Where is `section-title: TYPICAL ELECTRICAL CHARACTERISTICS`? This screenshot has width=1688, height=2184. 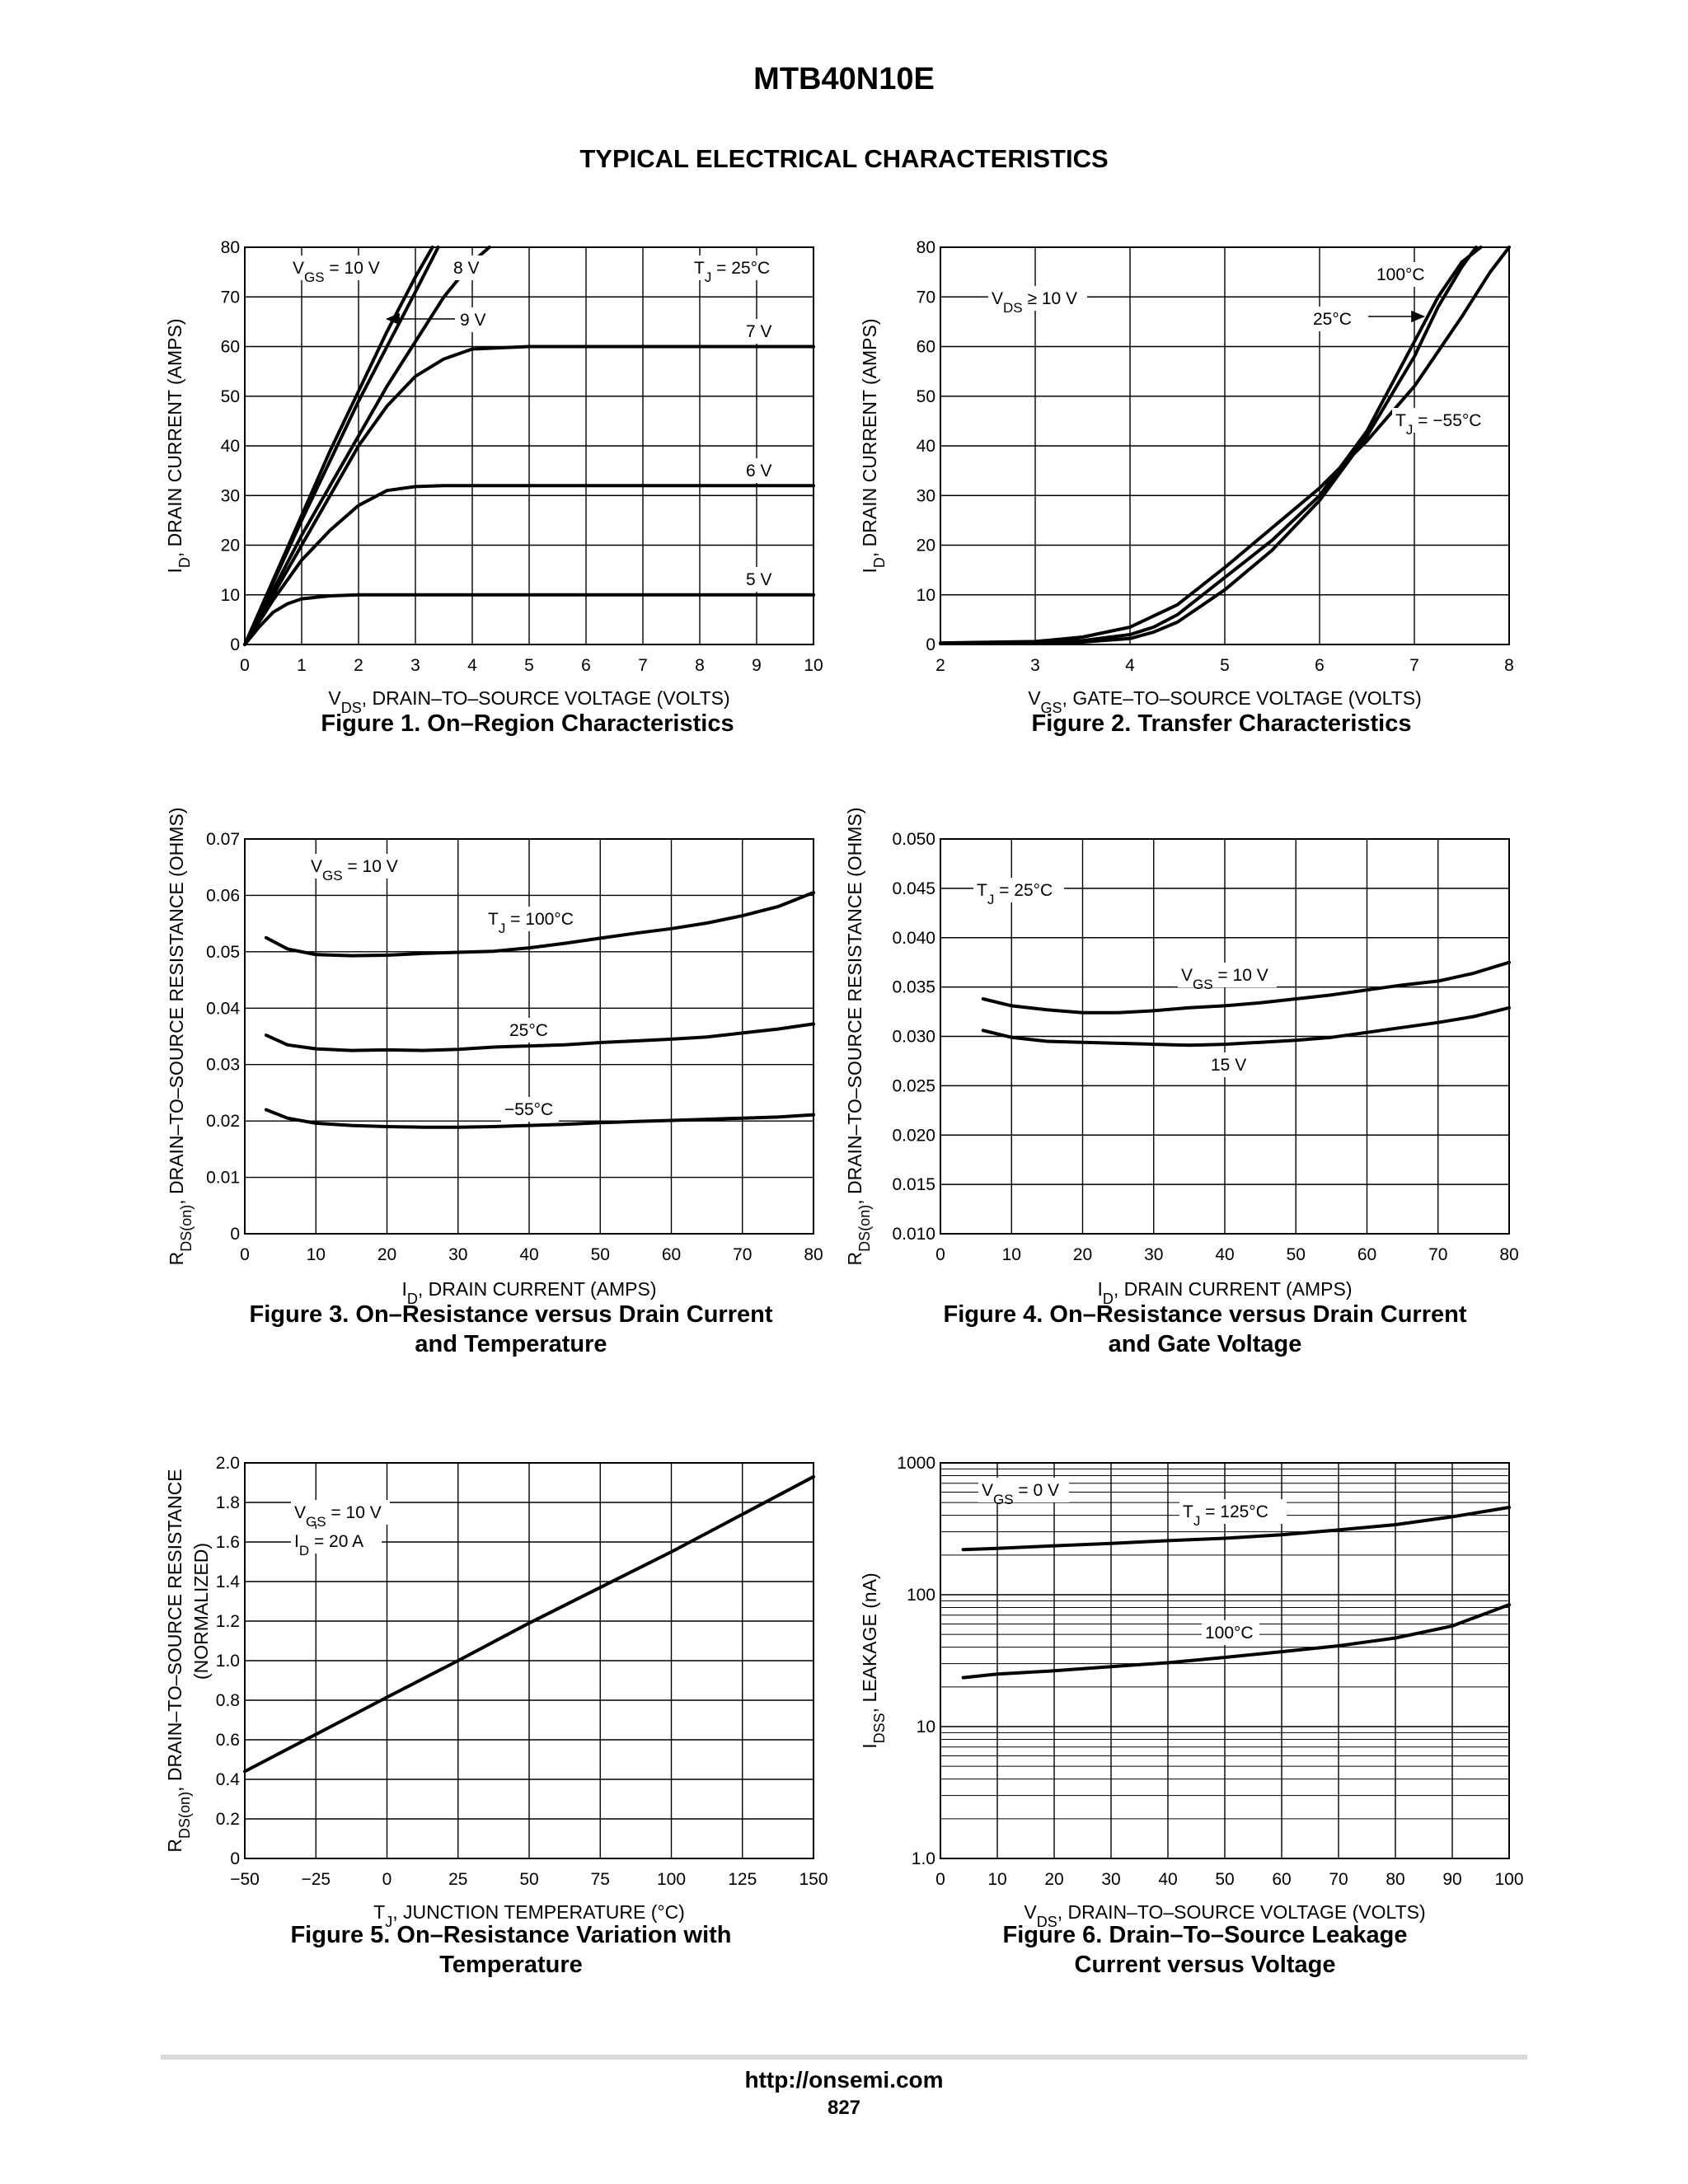 section-title: TYPICAL ELECTRICAL CHARACTERISTICS is located at coordinates (844, 158).